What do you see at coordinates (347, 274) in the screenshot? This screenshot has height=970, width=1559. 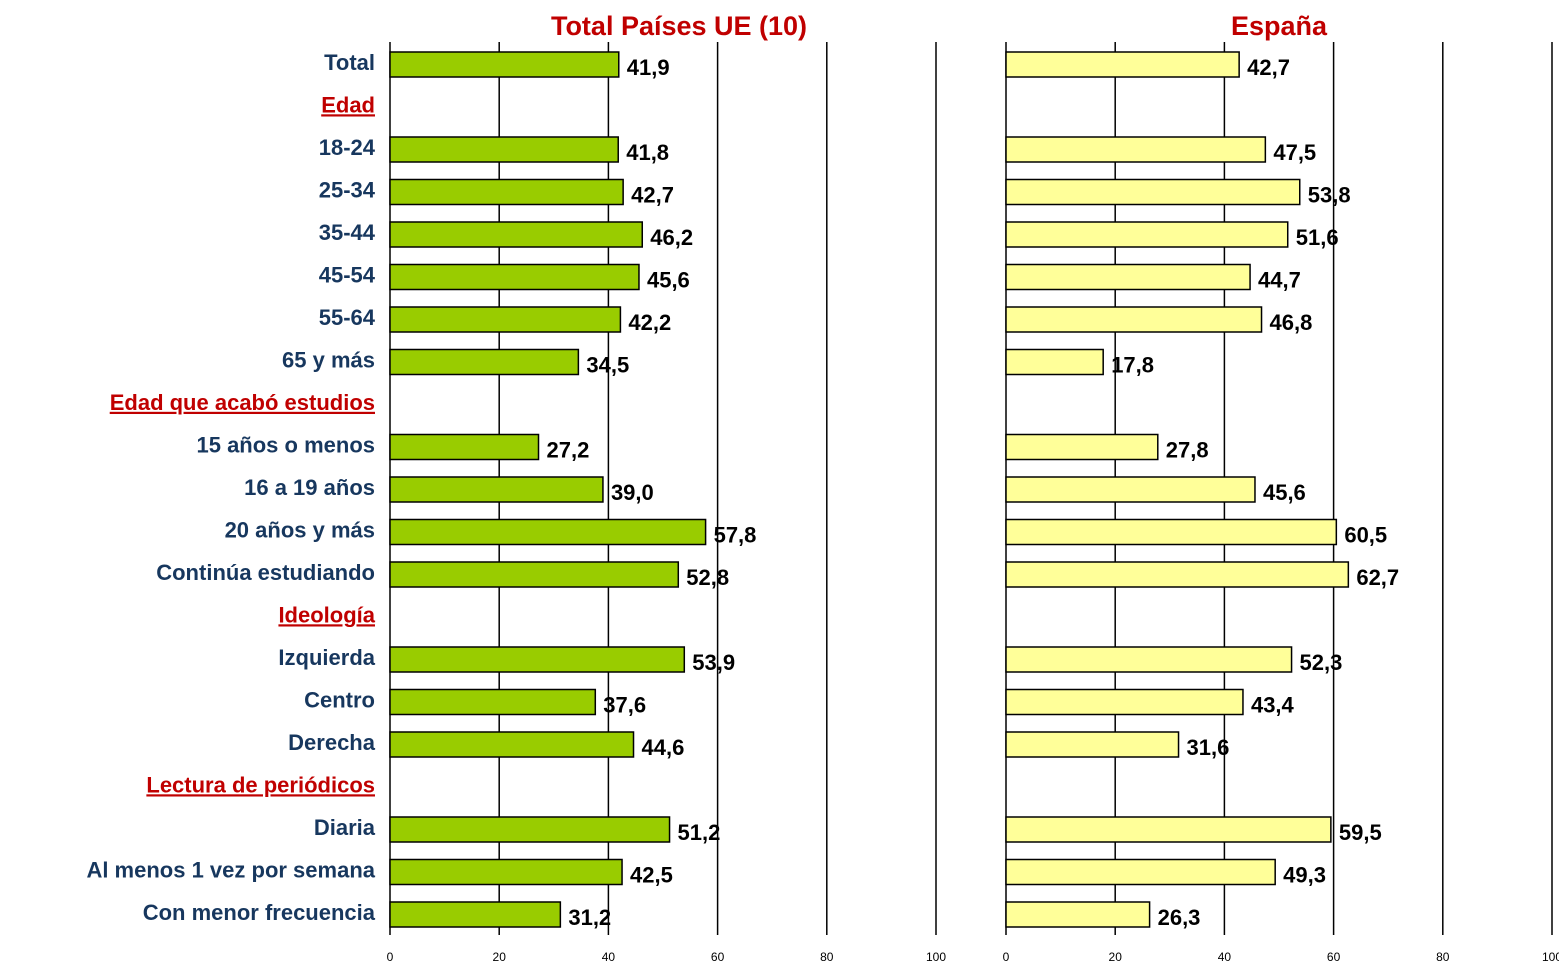 I see `category-label: 45-54` at bounding box center [347, 274].